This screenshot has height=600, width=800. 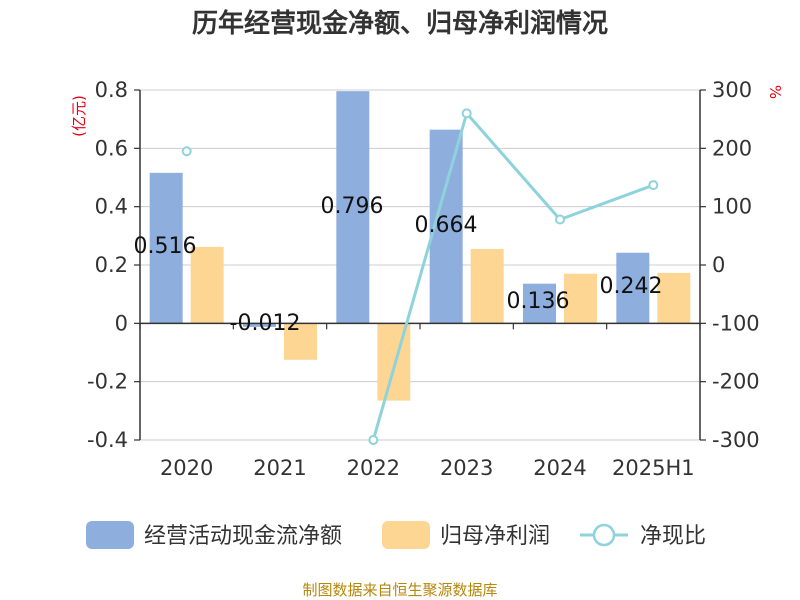 What do you see at coordinates (243, 536) in the screenshot?
I see `legend-label-cashflow: 经营活动现金流净额` at bounding box center [243, 536].